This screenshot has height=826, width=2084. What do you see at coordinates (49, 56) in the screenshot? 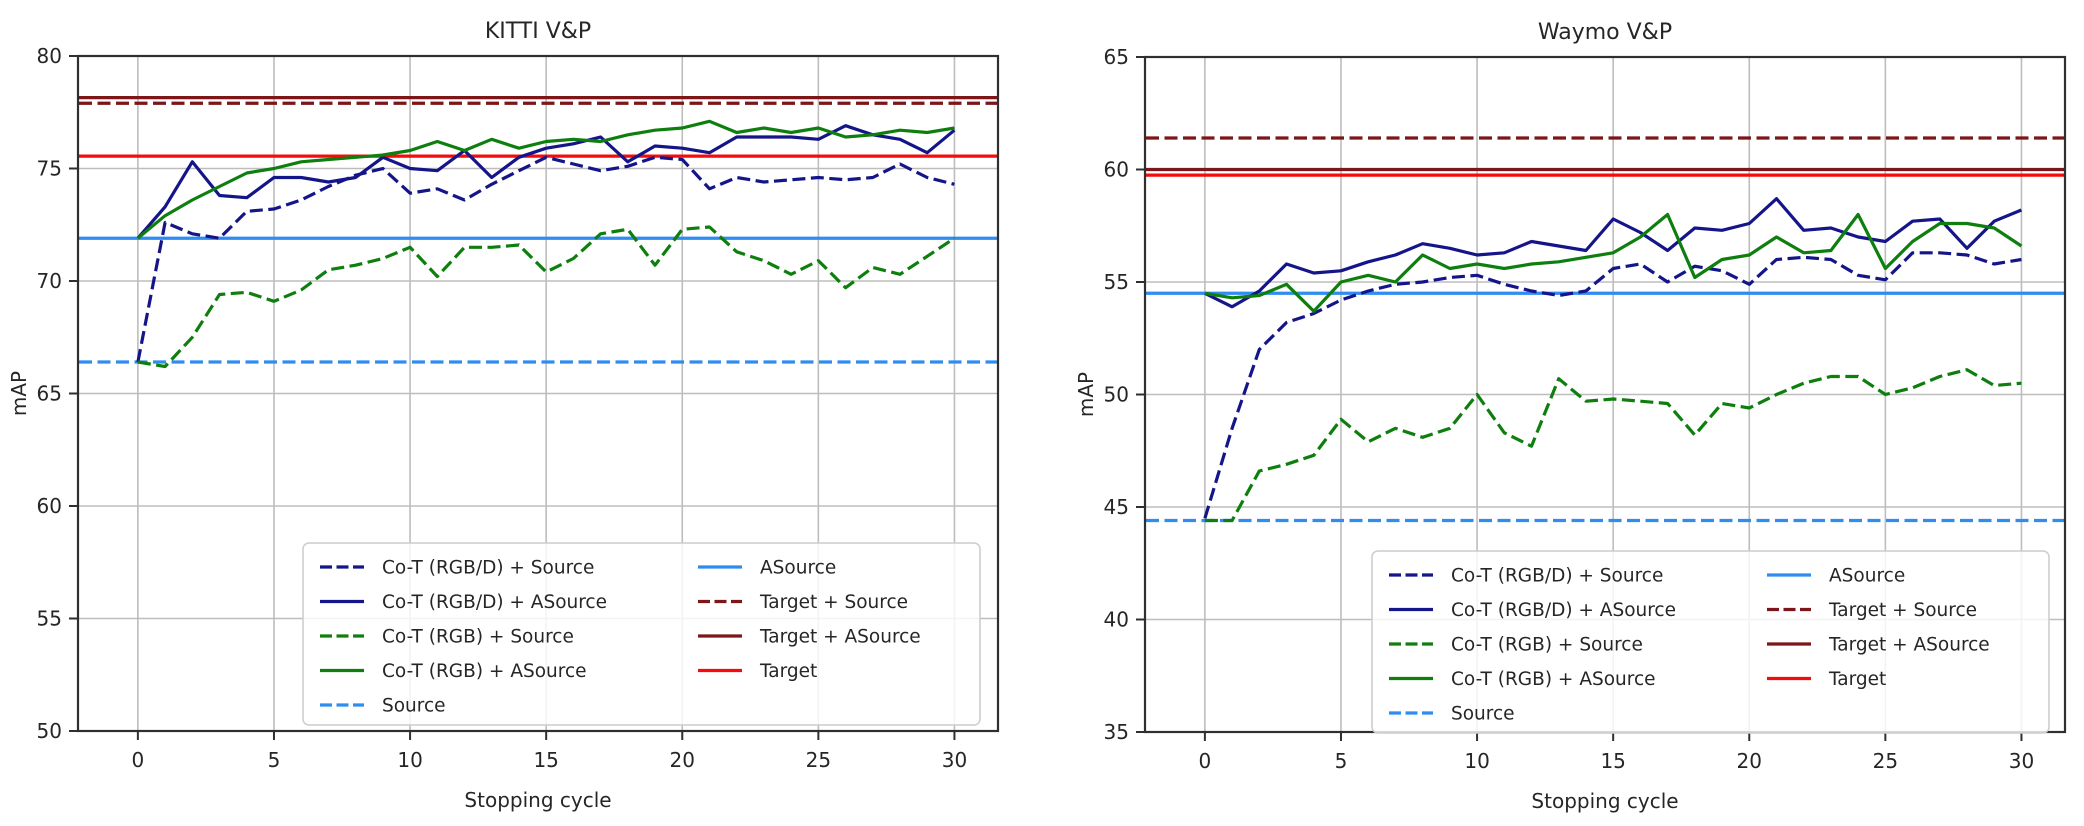
I see `y-tick-label: 80` at bounding box center [49, 56].